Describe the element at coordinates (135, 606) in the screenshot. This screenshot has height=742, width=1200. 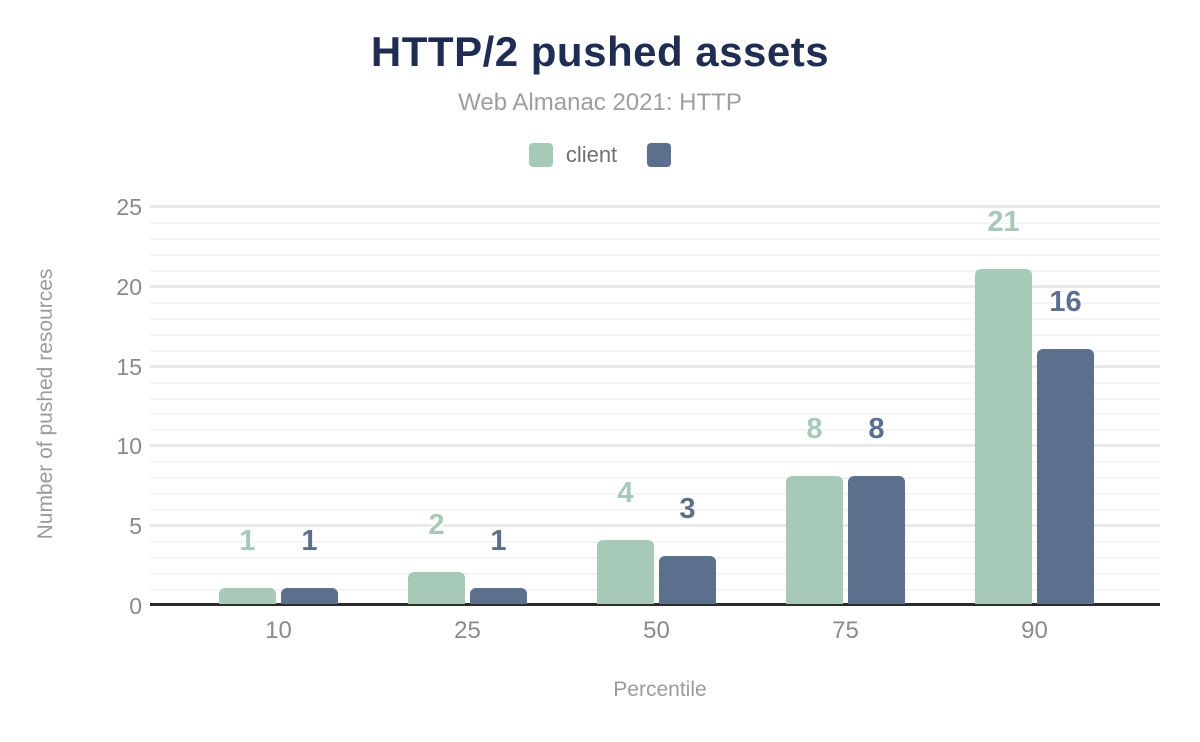
I see `y-tick-label-0: 0` at that location.